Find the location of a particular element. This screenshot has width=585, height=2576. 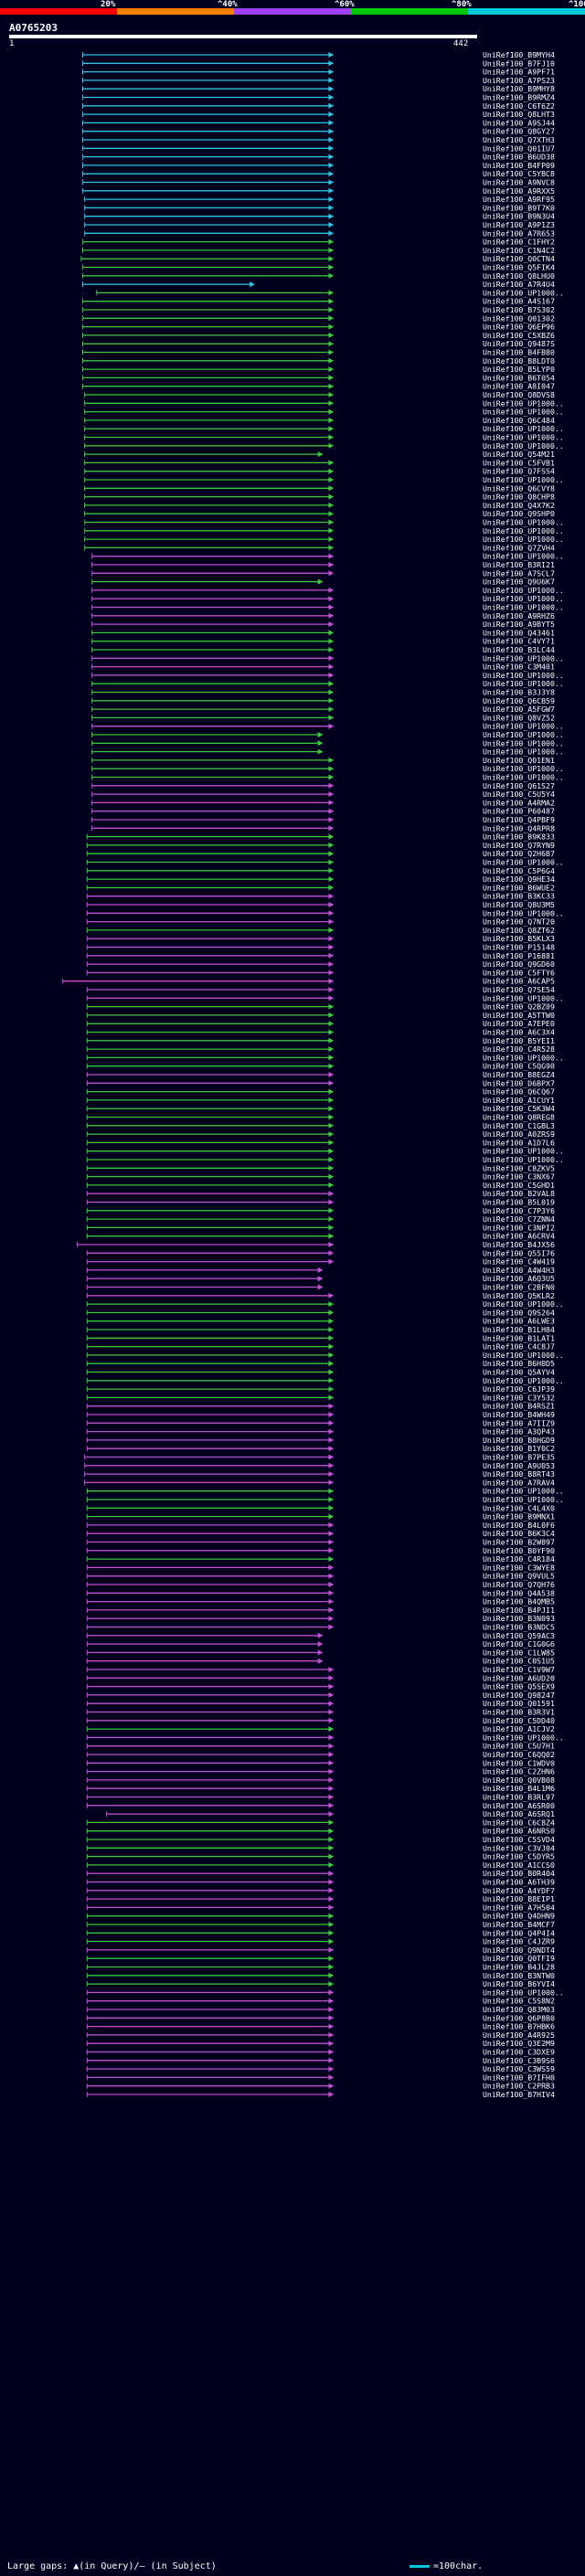

hit-row: UniRef100_B7S302 is located at coordinates (318, 309).